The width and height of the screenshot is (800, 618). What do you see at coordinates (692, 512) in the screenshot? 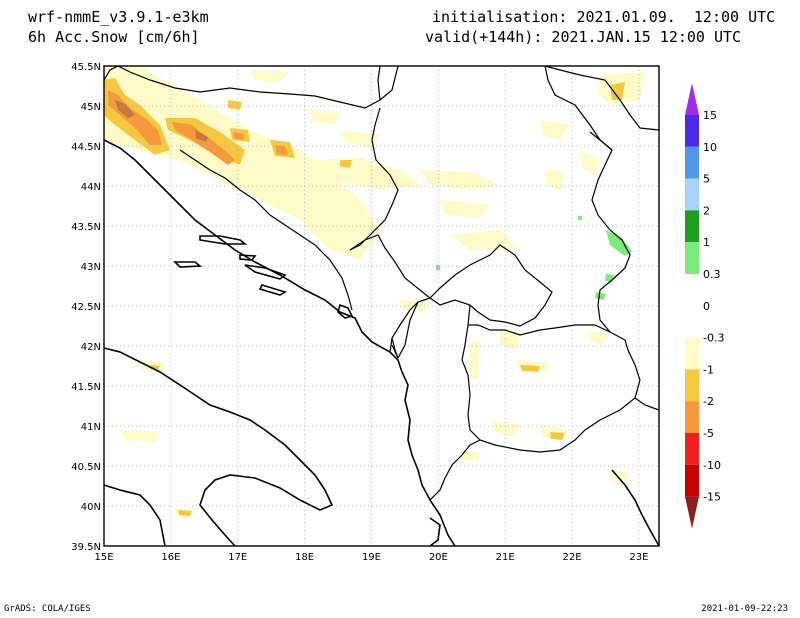
I see `colorbar-bottom-arrow` at bounding box center [692, 512].